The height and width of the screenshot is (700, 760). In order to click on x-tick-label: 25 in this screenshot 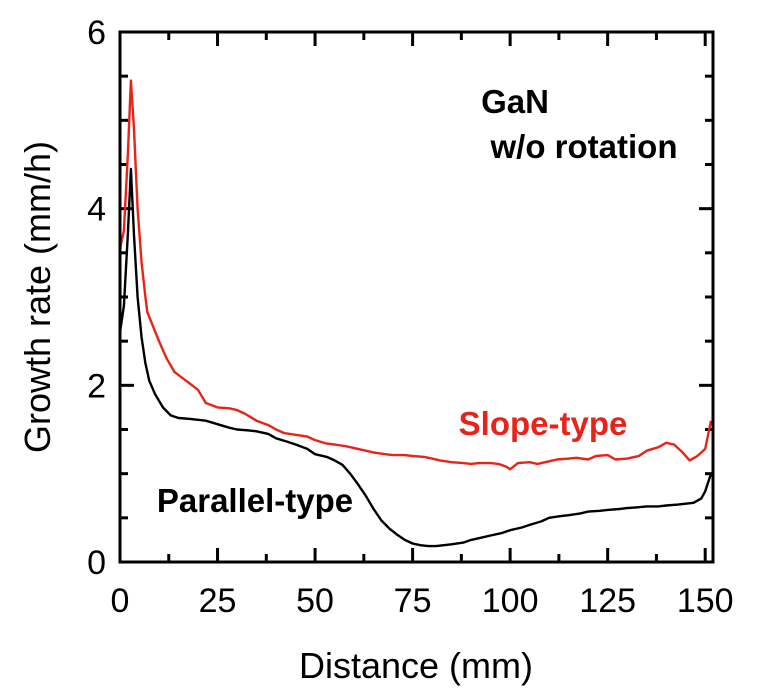, I will do `click(218, 601)`.